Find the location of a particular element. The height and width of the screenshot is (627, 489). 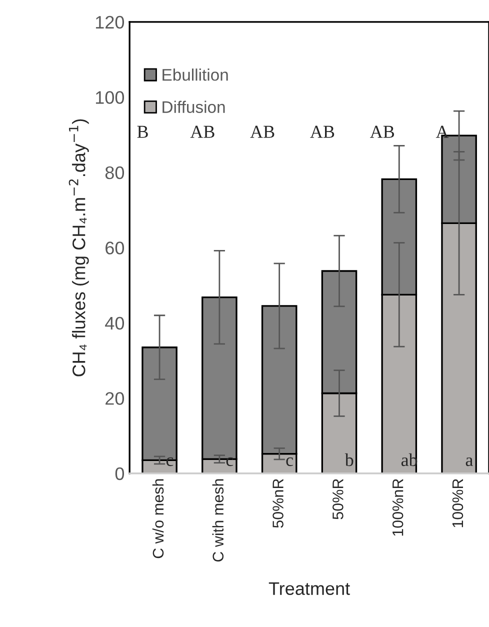

x-tick-label: 100%nR is located at coordinates (398, 507).